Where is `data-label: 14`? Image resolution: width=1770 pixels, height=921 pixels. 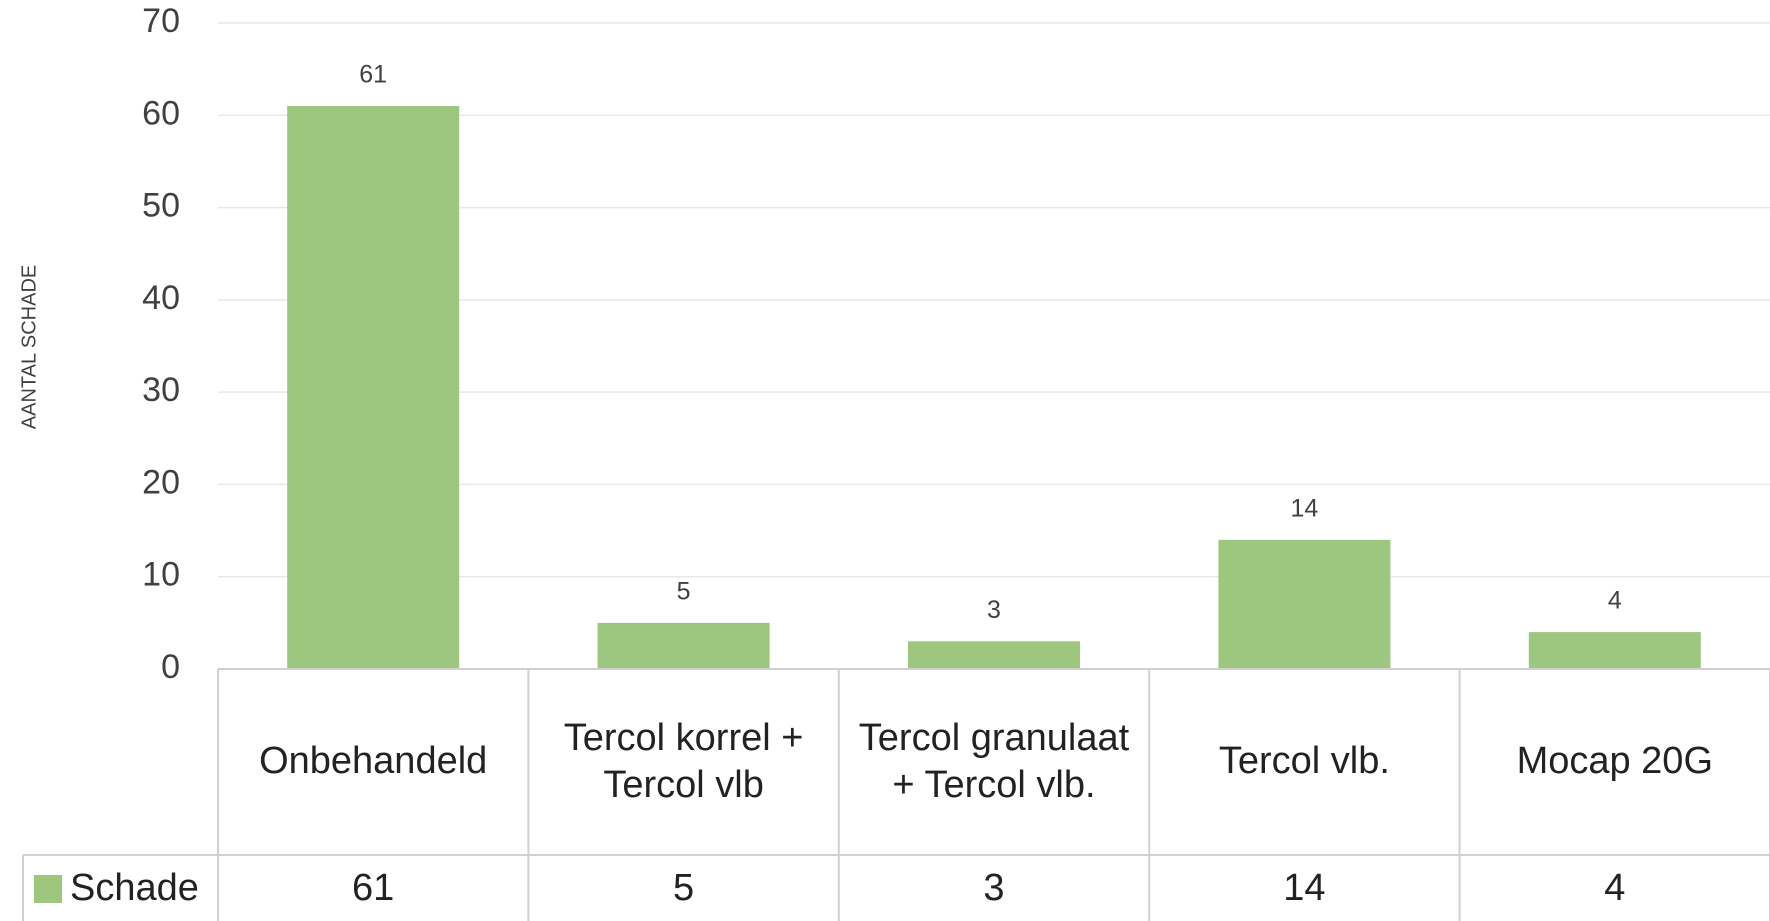
data-label: 14 is located at coordinates (1304, 508).